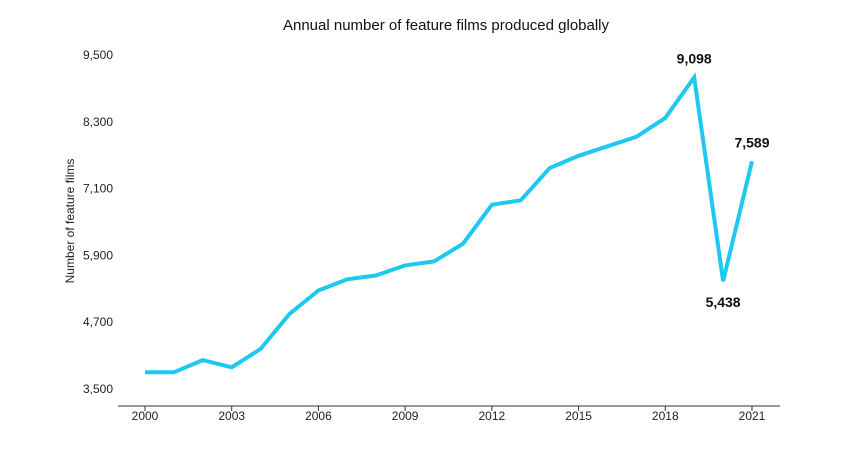  Describe the element at coordinates (665, 416) in the screenshot. I see `x-tick-label: 2018` at that location.